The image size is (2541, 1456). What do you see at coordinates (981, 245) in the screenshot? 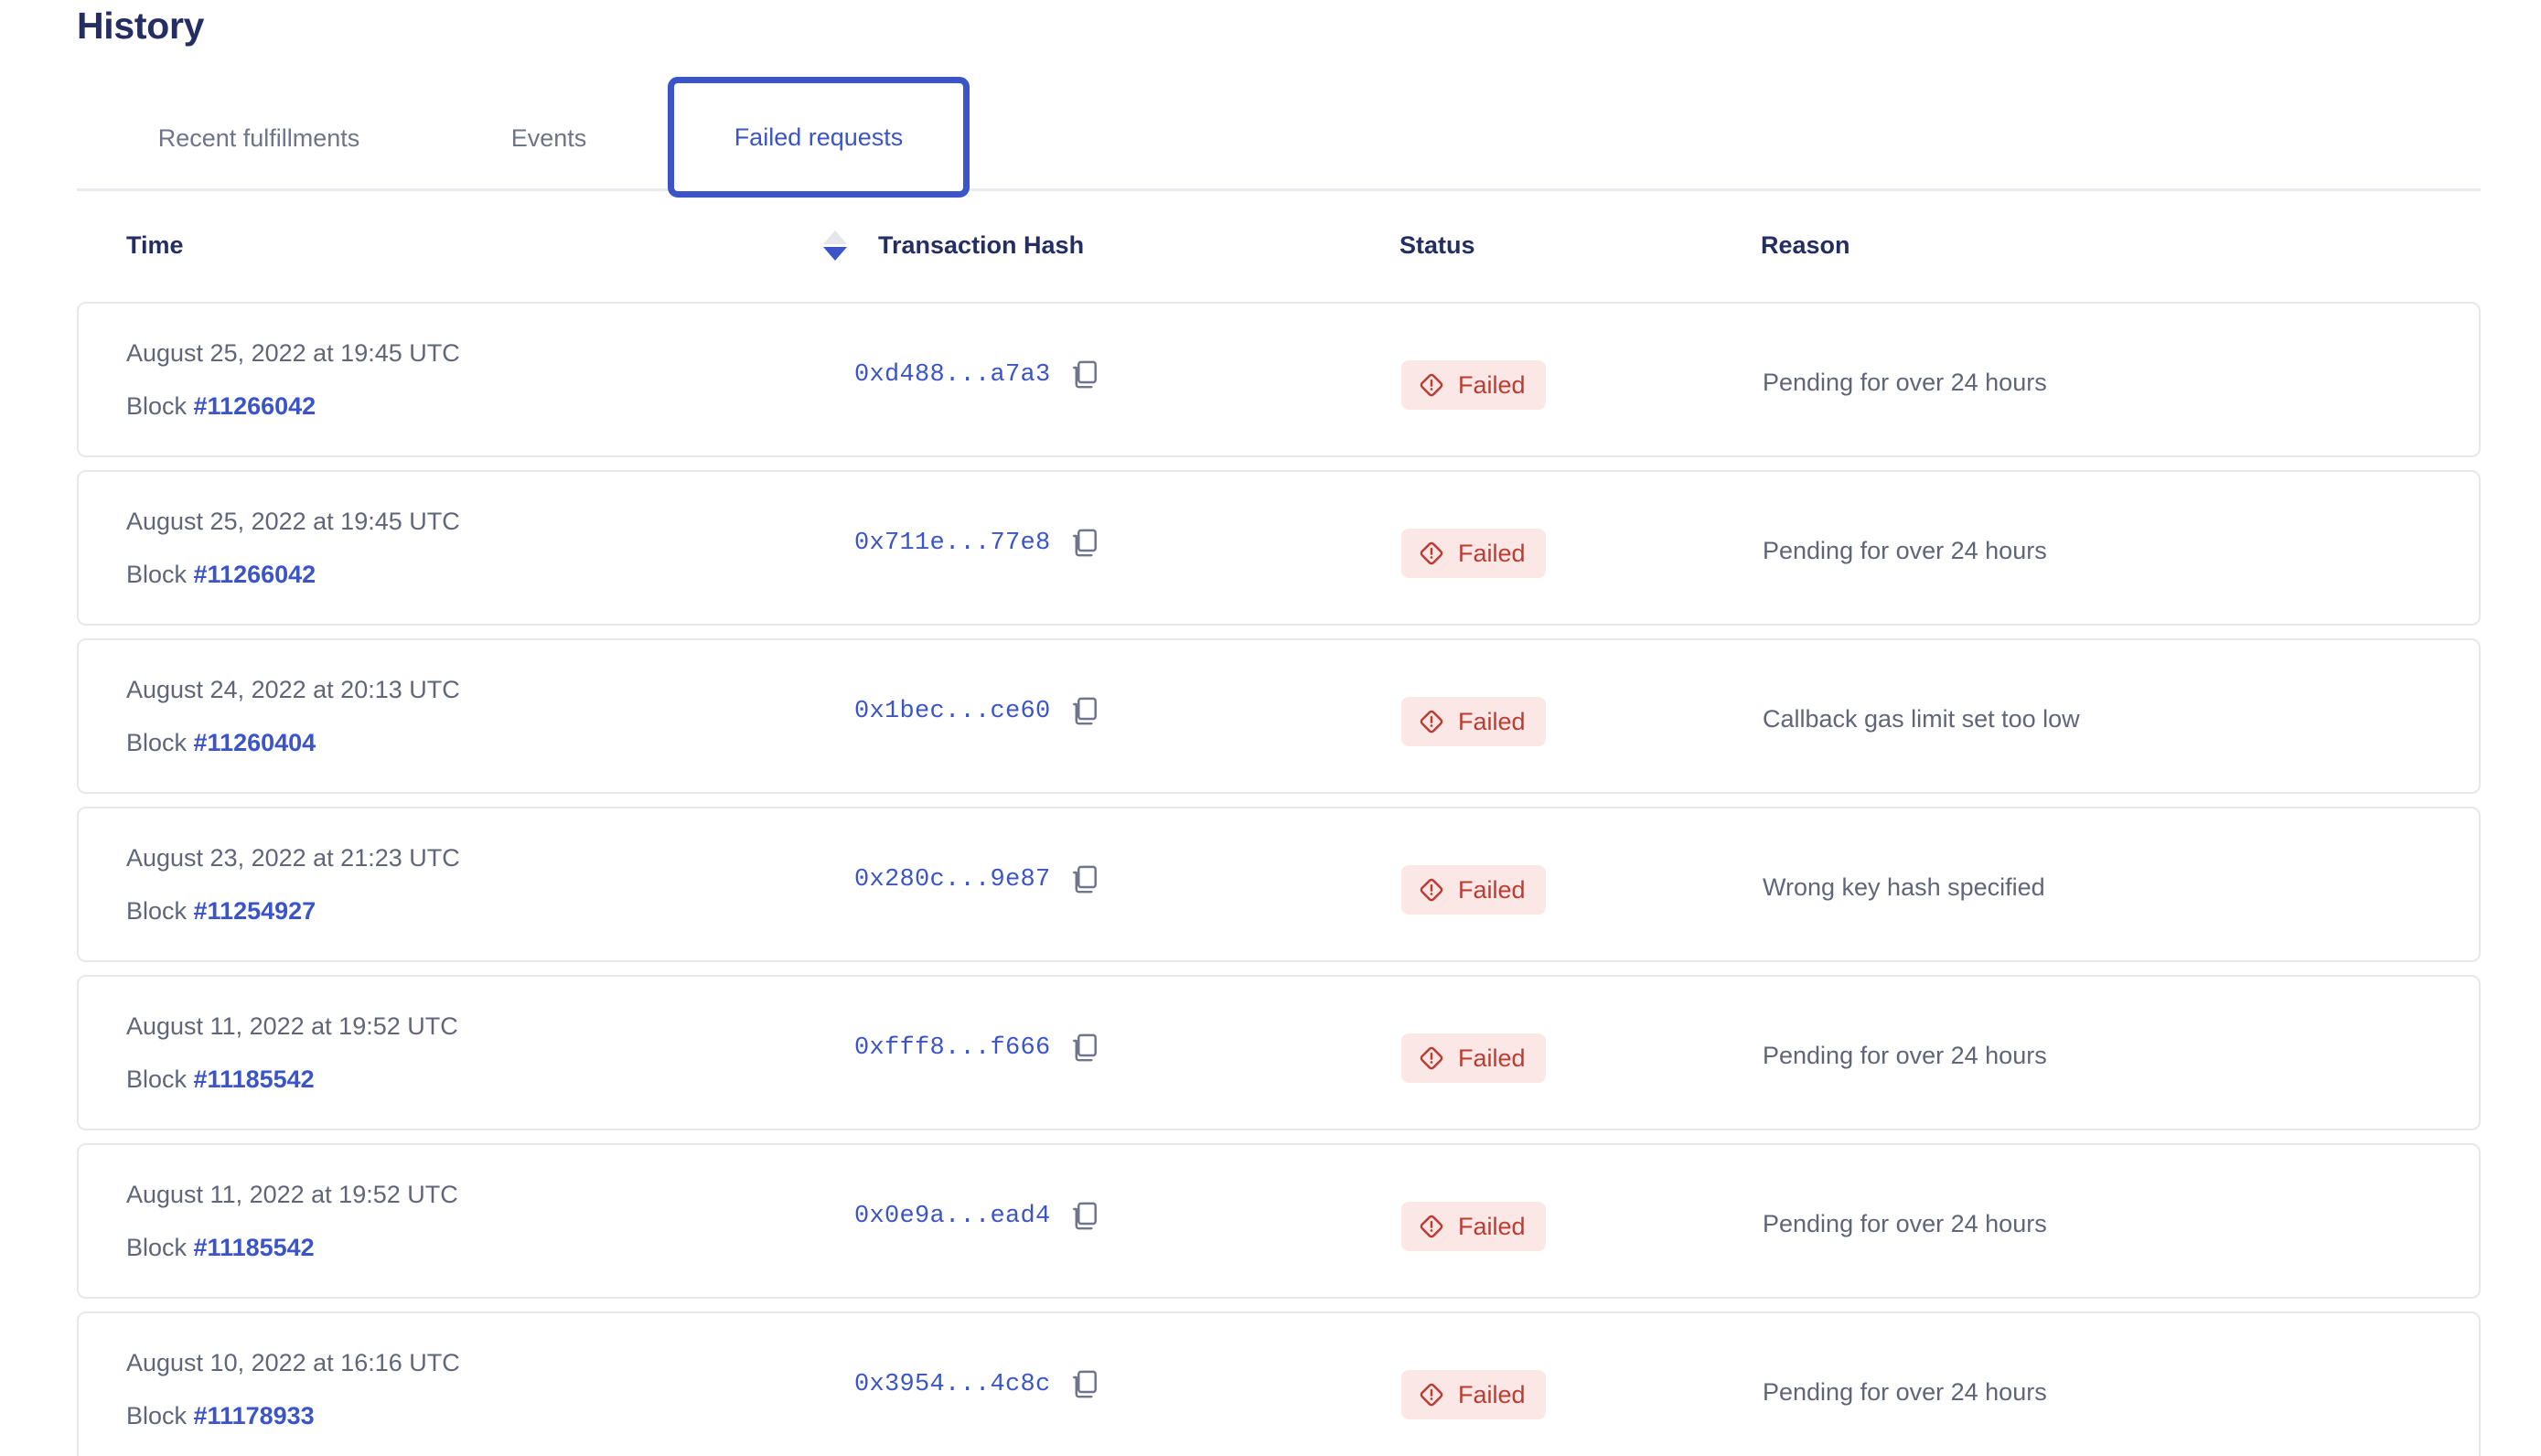
I see `column-header-transaction-hash: Transaction Hash` at bounding box center [981, 245].